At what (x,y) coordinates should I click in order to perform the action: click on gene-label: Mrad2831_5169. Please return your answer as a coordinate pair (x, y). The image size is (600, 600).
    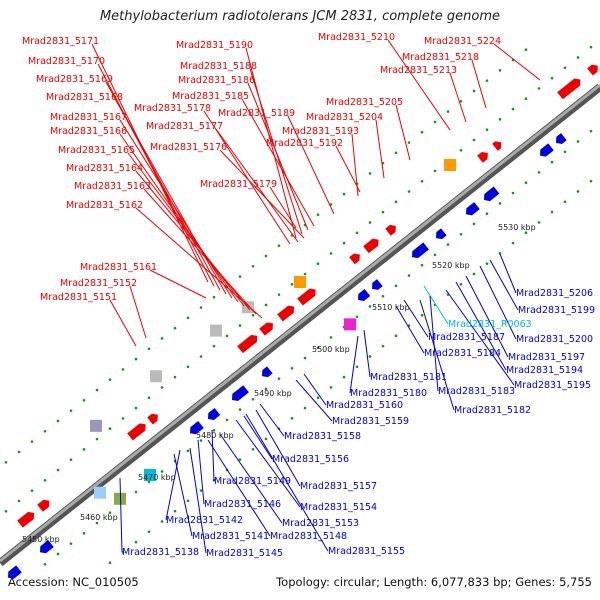
    Looking at the image, I should click on (74, 79).